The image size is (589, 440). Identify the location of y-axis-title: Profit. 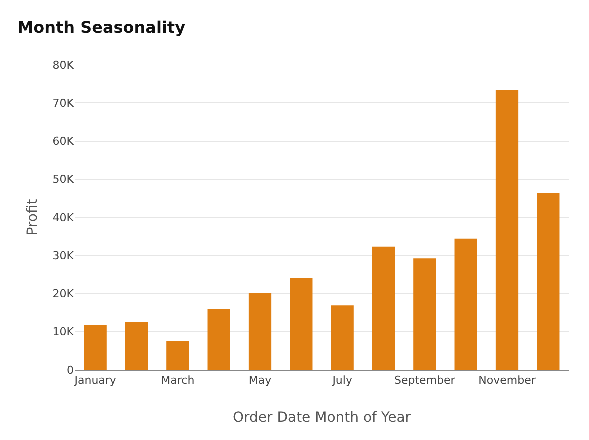
(33, 217).